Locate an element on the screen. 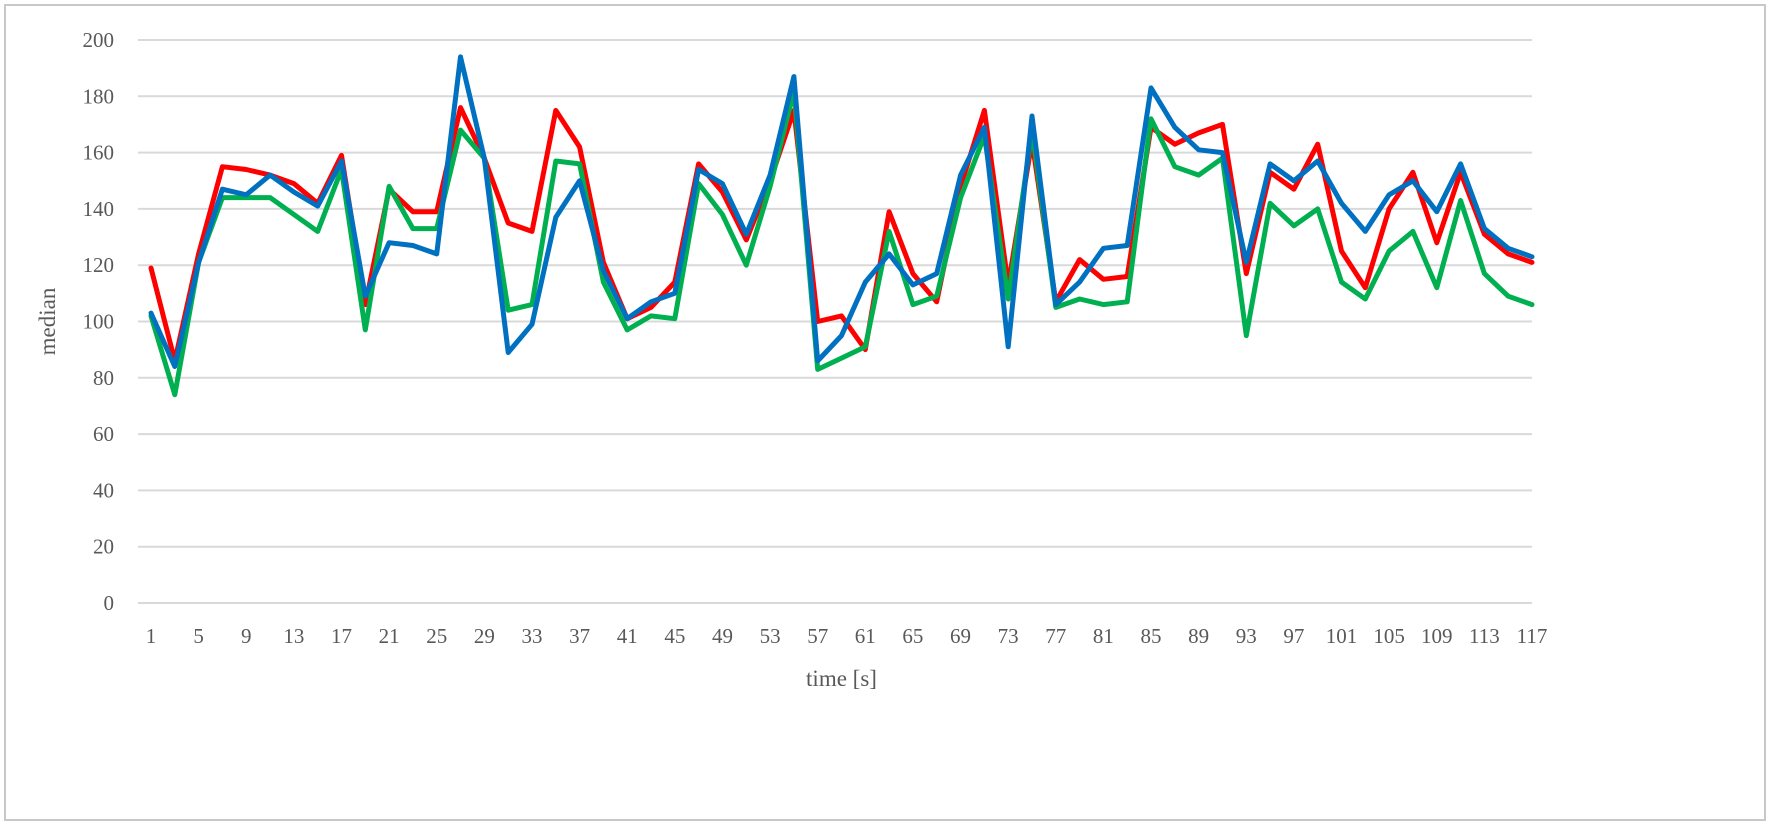 The width and height of the screenshot is (1772, 827). x-tick-label: 13 is located at coordinates (293, 636).